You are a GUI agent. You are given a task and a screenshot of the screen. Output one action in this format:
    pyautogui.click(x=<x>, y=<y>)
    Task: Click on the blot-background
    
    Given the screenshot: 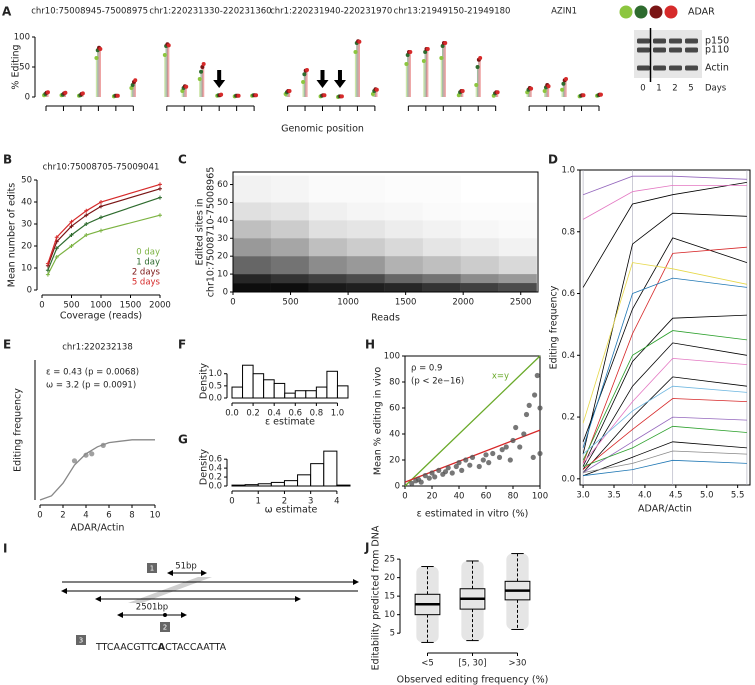 What is the action you would take?
    pyautogui.click(x=668, y=54)
    